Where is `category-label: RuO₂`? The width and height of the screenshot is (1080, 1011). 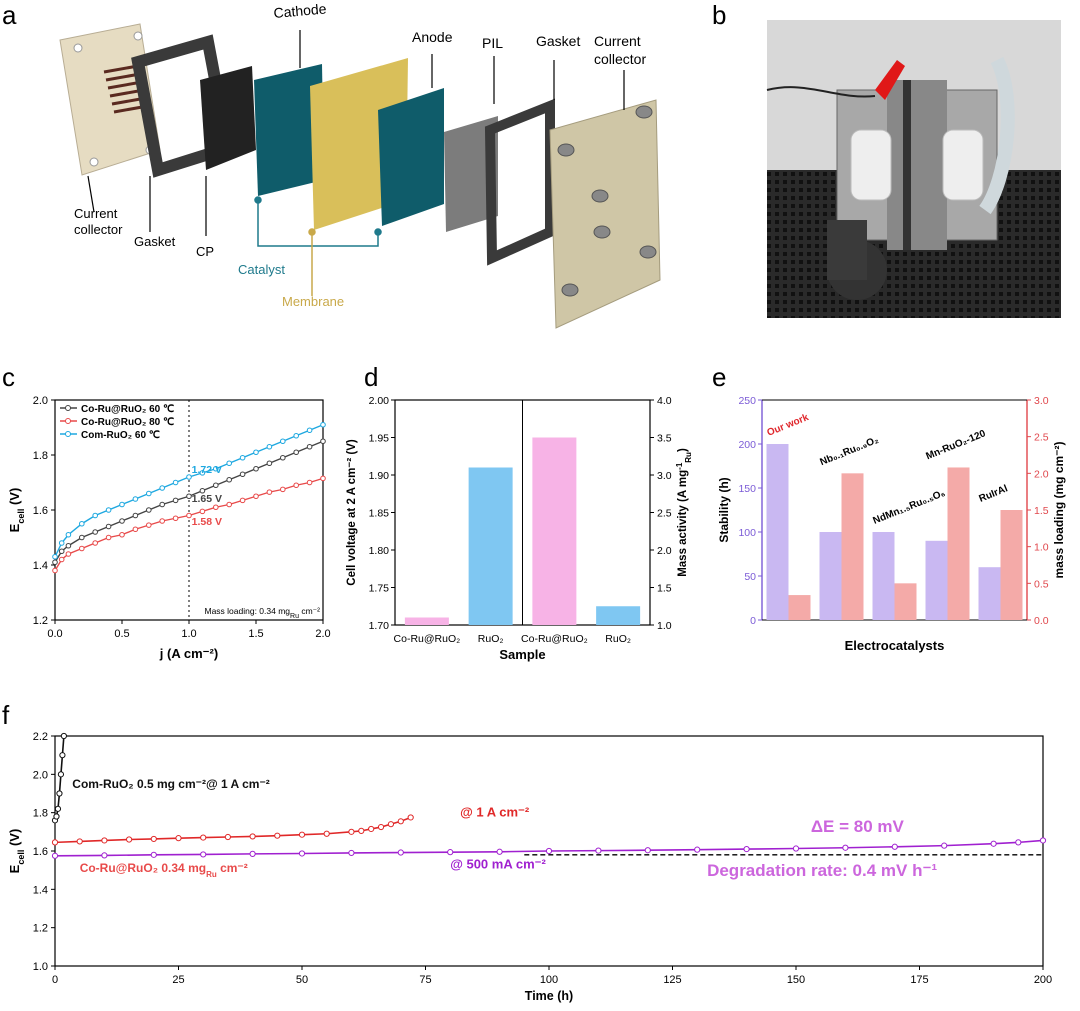
category-label: RuO₂ is located at coordinates (491, 639).